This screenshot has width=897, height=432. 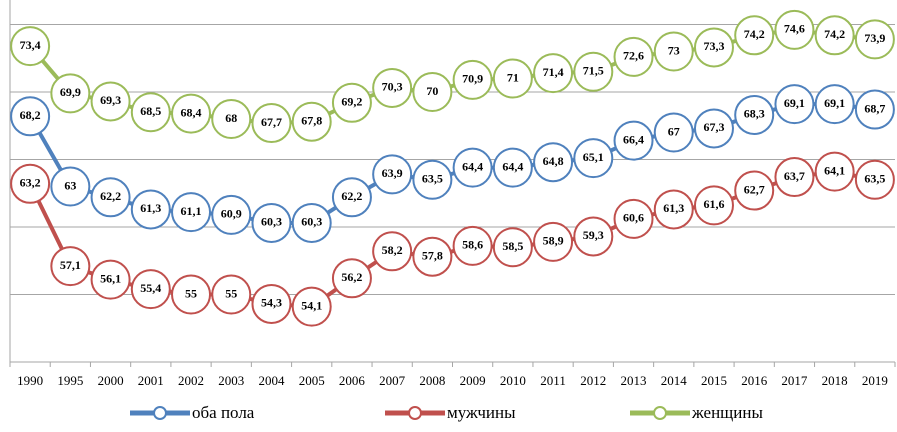 I want to click on data-label: 61,6, so click(x=713, y=204).